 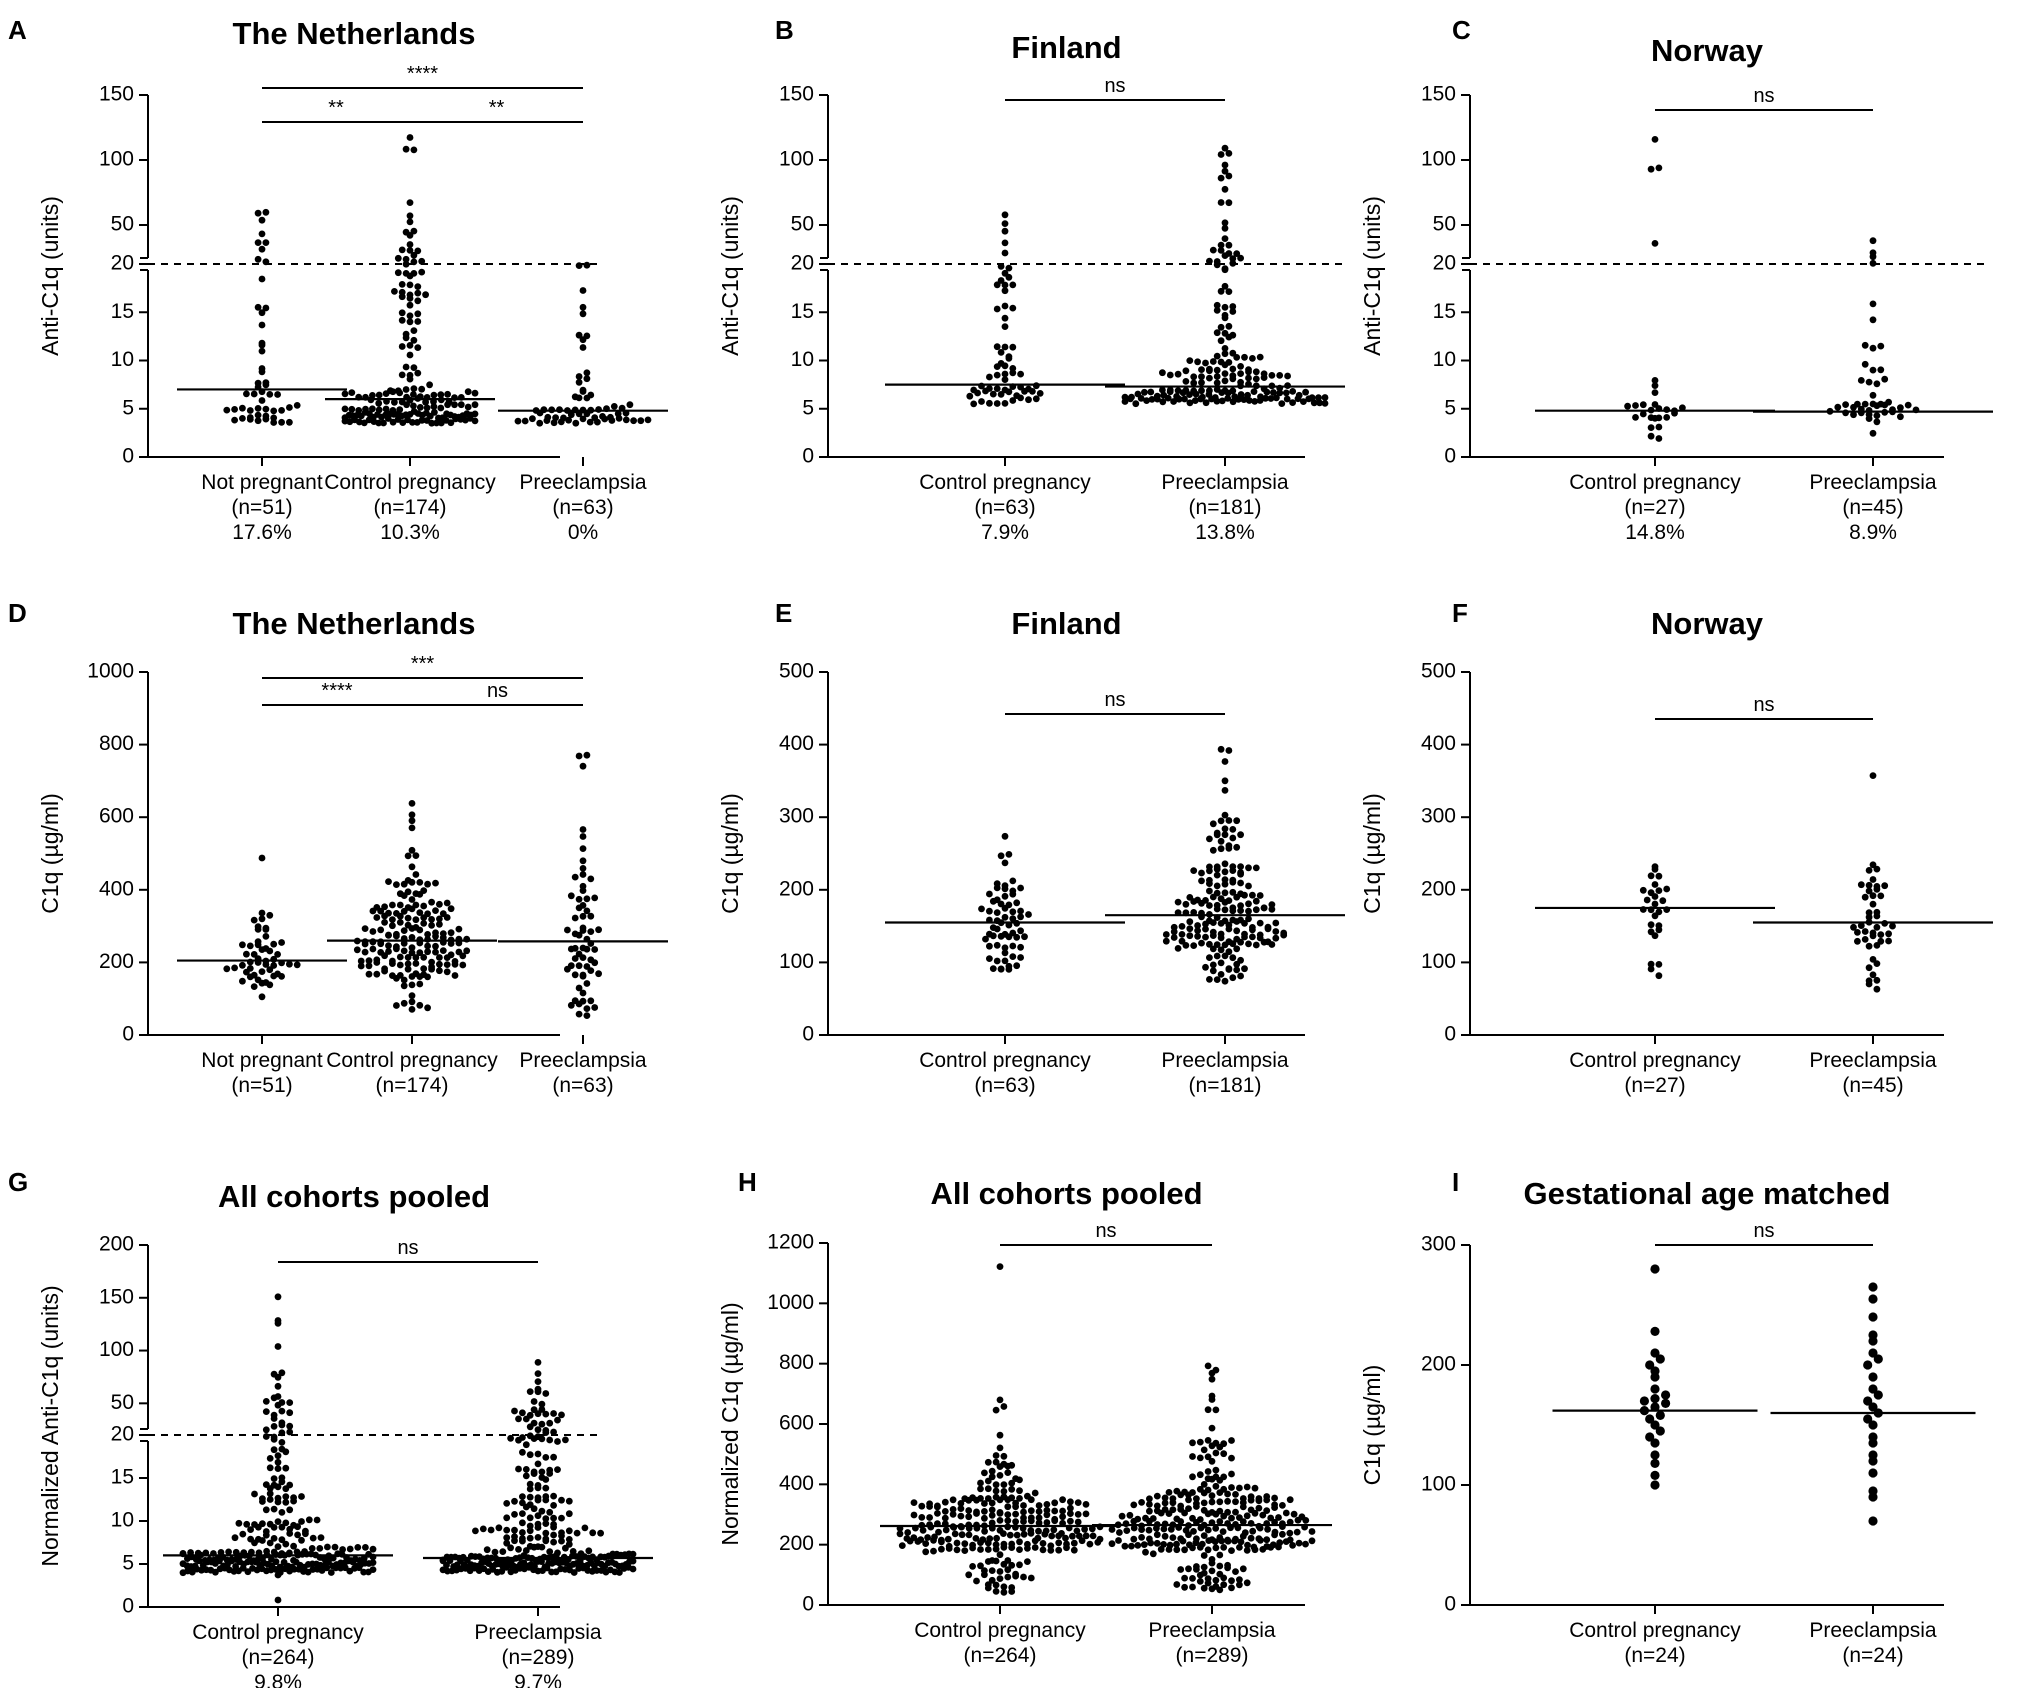 What do you see at coordinates (1005, 377) in the screenshot?
I see `group-0: Control pregnancy(n=63)7.9%` at bounding box center [1005, 377].